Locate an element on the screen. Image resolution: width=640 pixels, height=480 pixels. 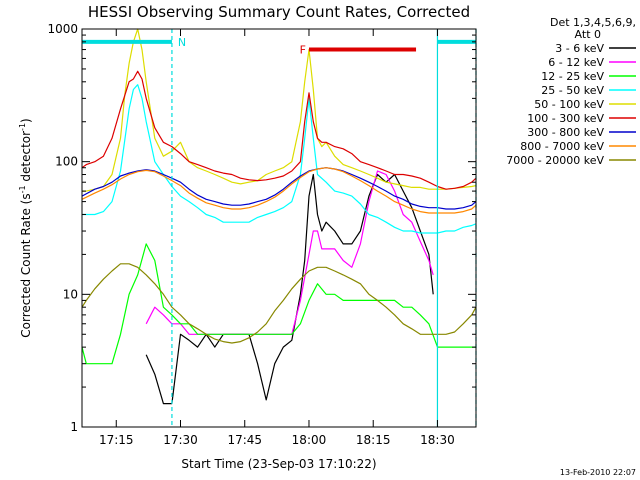
x-axis-label: Start Time (23-Sep-03 17:10:22) is located at coordinates (278, 464).